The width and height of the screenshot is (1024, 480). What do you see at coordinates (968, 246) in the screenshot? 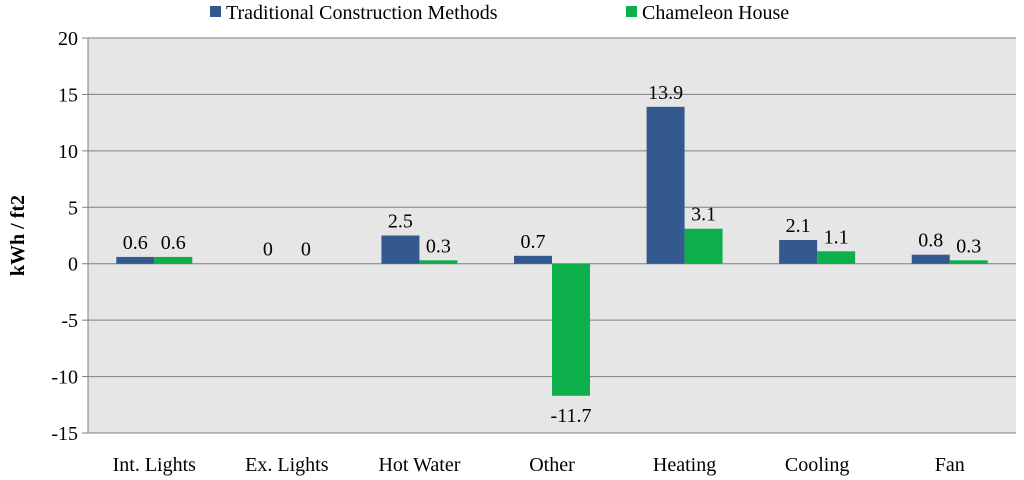
I see `data-label-chameleon-6: 0.3` at bounding box center [968, 246].